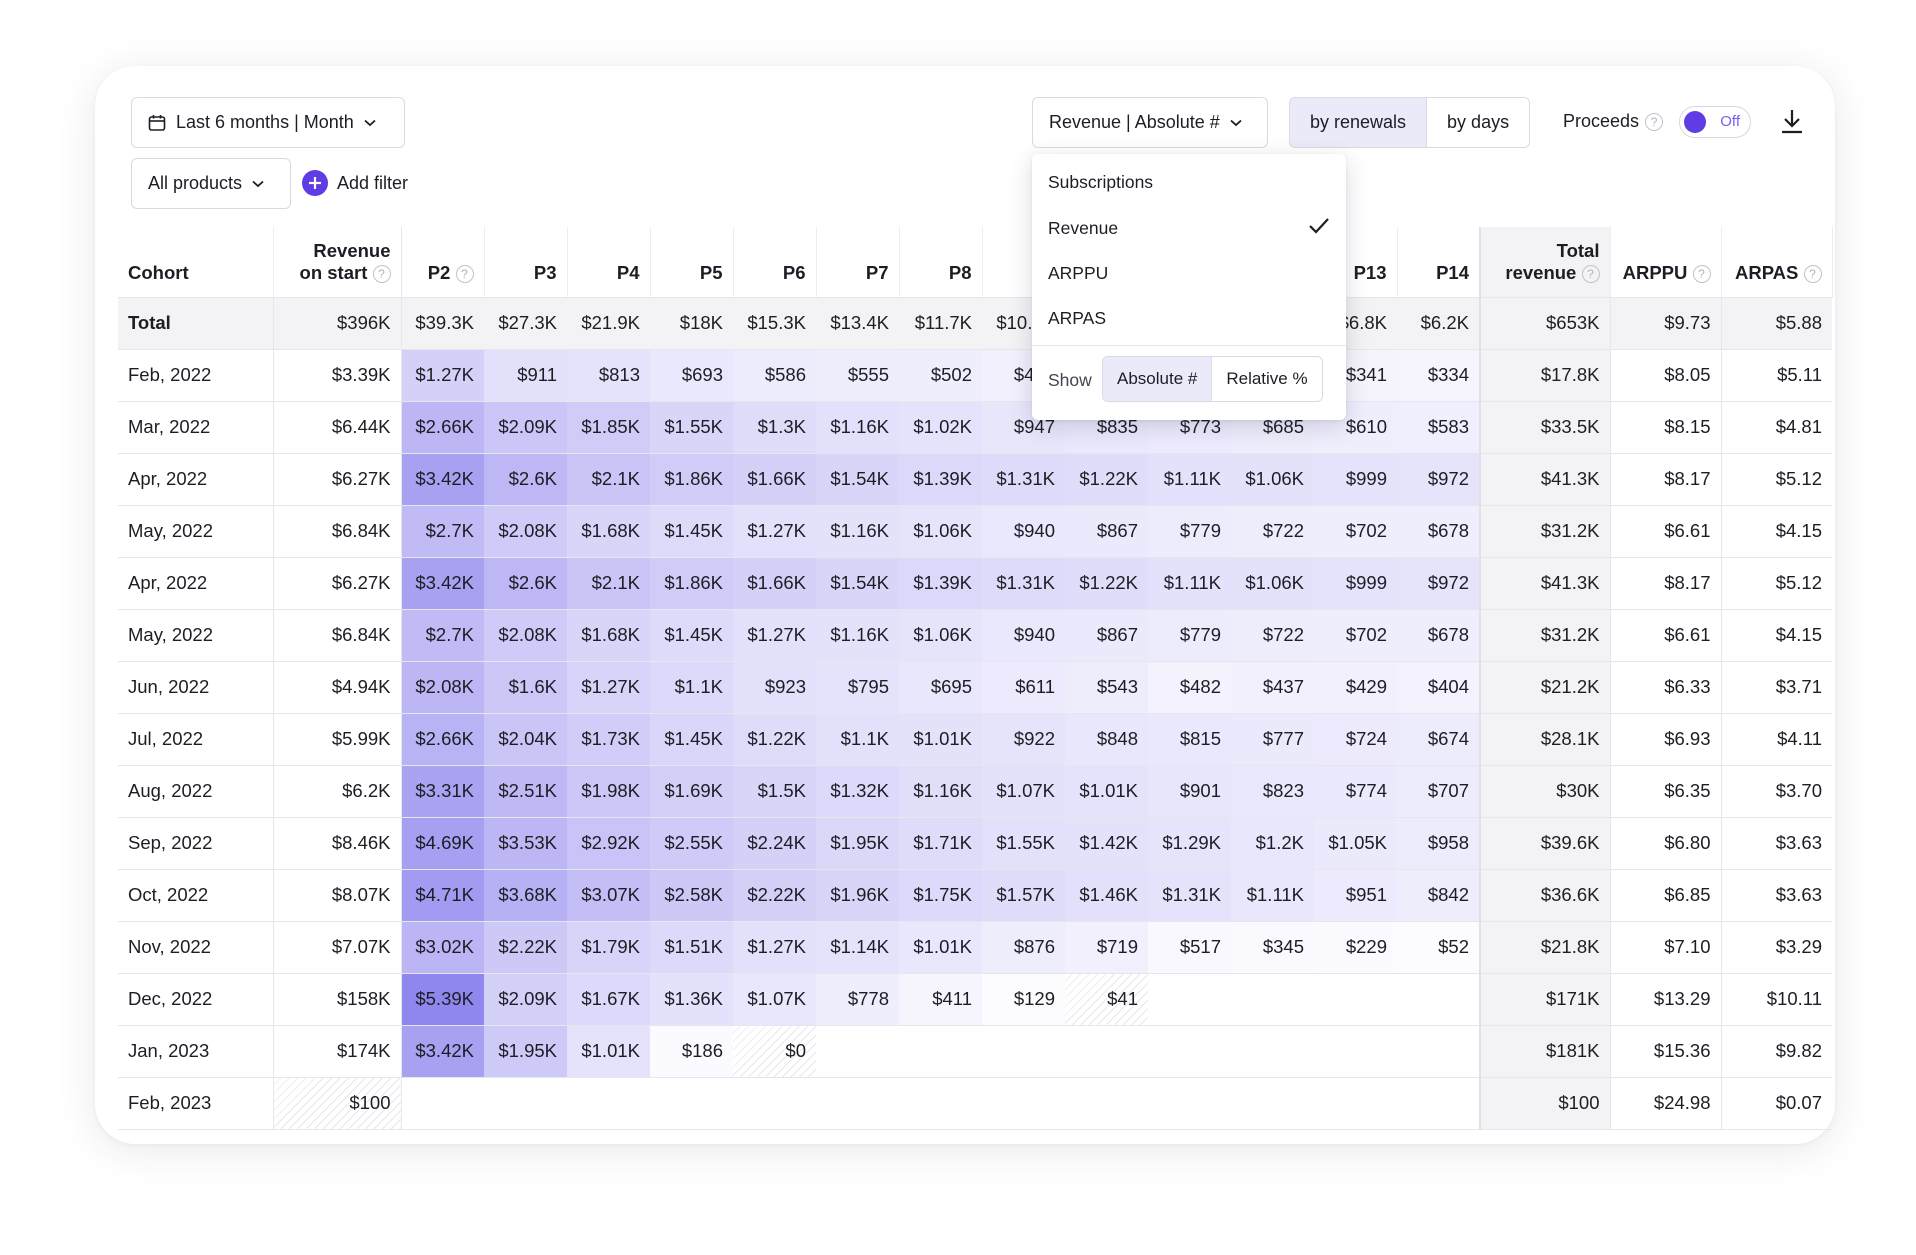  What do you see at coordinates (774, 323) in the screenshot?
I see `period-cell: $15.3K` at bounding box center [774, 323].